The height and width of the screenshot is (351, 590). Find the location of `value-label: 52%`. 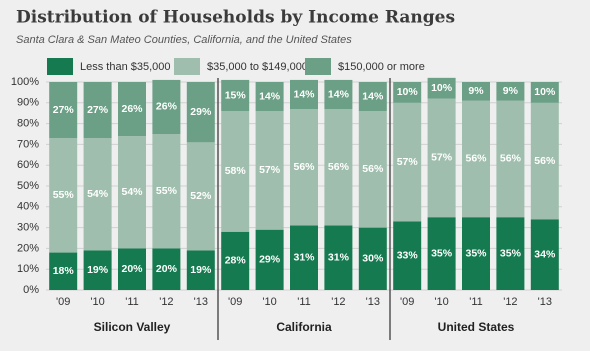

value-label: 52% is located at coordinates (201, 196).